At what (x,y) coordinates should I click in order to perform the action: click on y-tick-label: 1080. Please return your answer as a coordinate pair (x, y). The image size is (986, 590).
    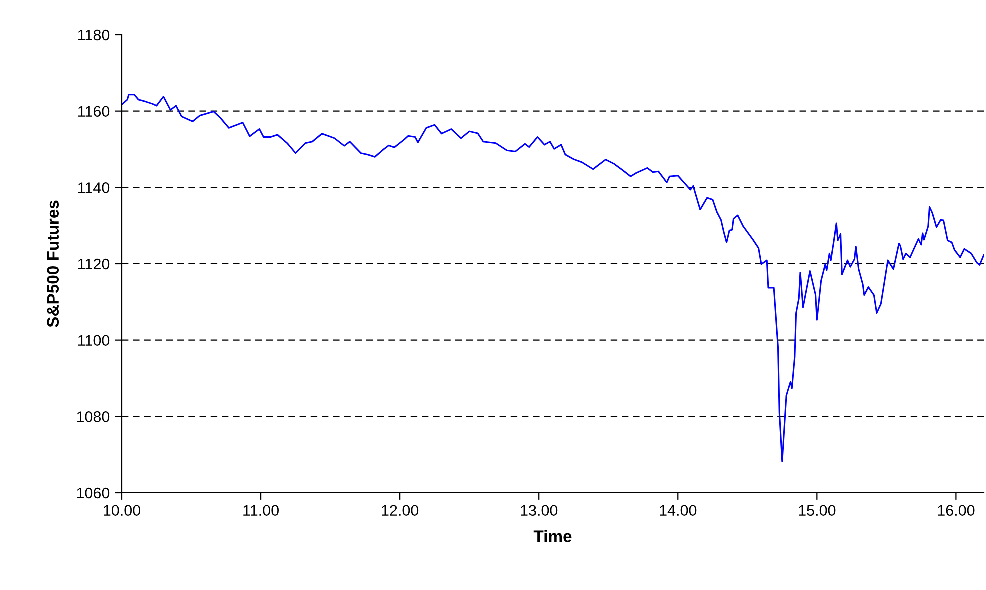
    Looking at the image, I should click on (93, 417).